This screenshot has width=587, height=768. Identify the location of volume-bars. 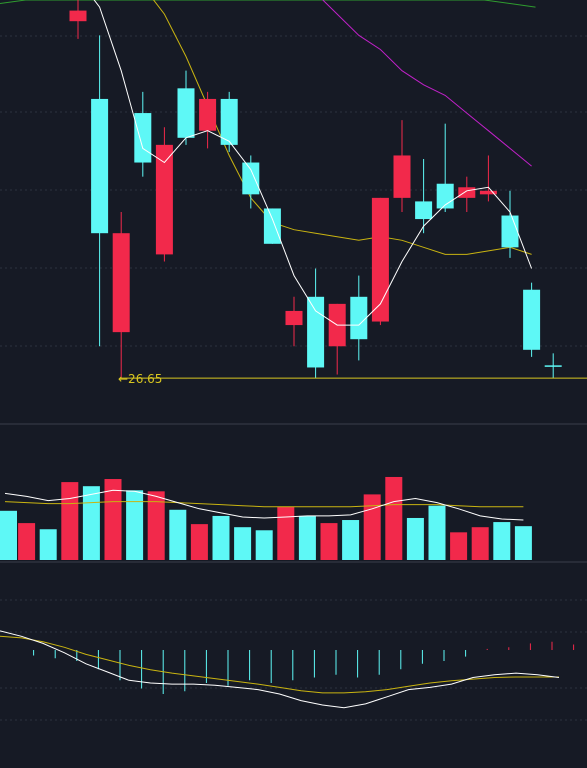
(266, 518).